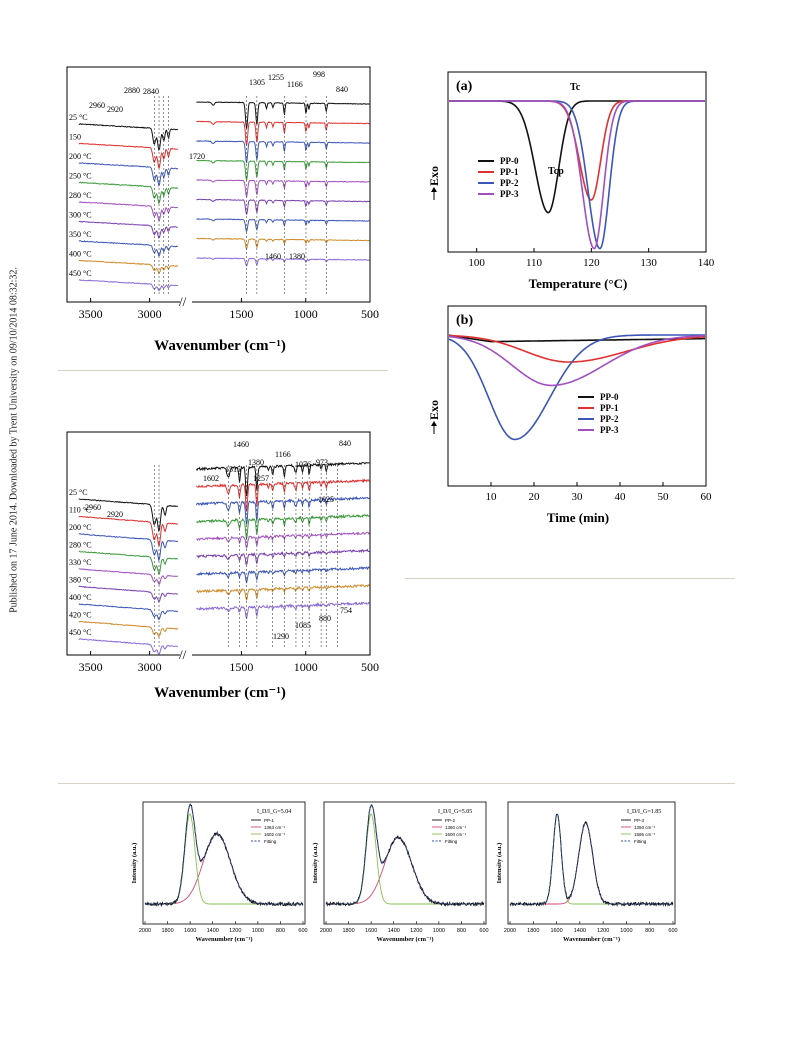 Image resolution: width=793 pixels, height=1039 pixels. What do you see at coordinates (450, 820) in the screenshot?
I see `raman-legend-label: PP-2` at bounding box center [450, 820].